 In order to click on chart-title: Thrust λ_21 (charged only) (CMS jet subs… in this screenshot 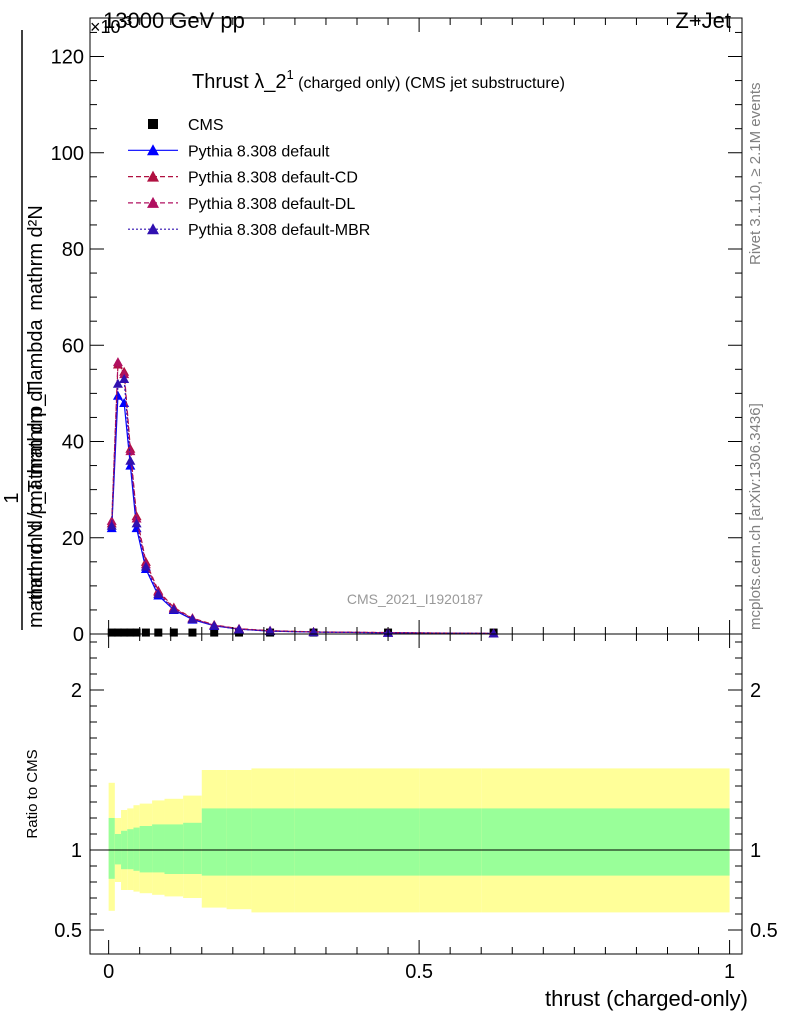, I will do `click(378, 80)`.